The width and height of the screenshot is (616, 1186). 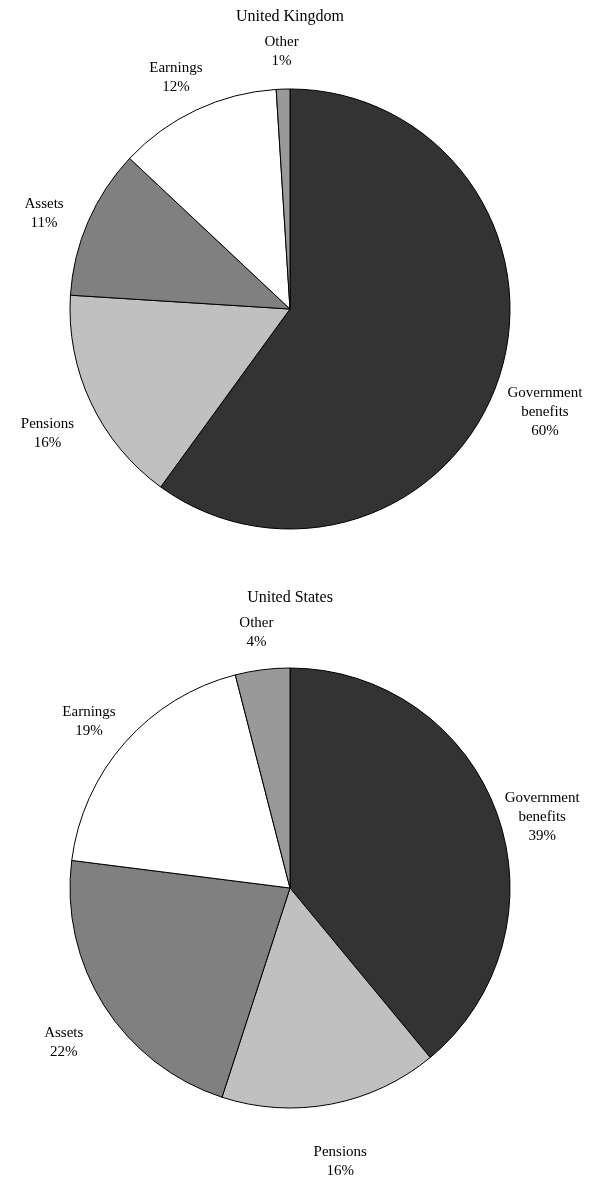 I want to click on data-label: 39%, so click(x=542, y=835).